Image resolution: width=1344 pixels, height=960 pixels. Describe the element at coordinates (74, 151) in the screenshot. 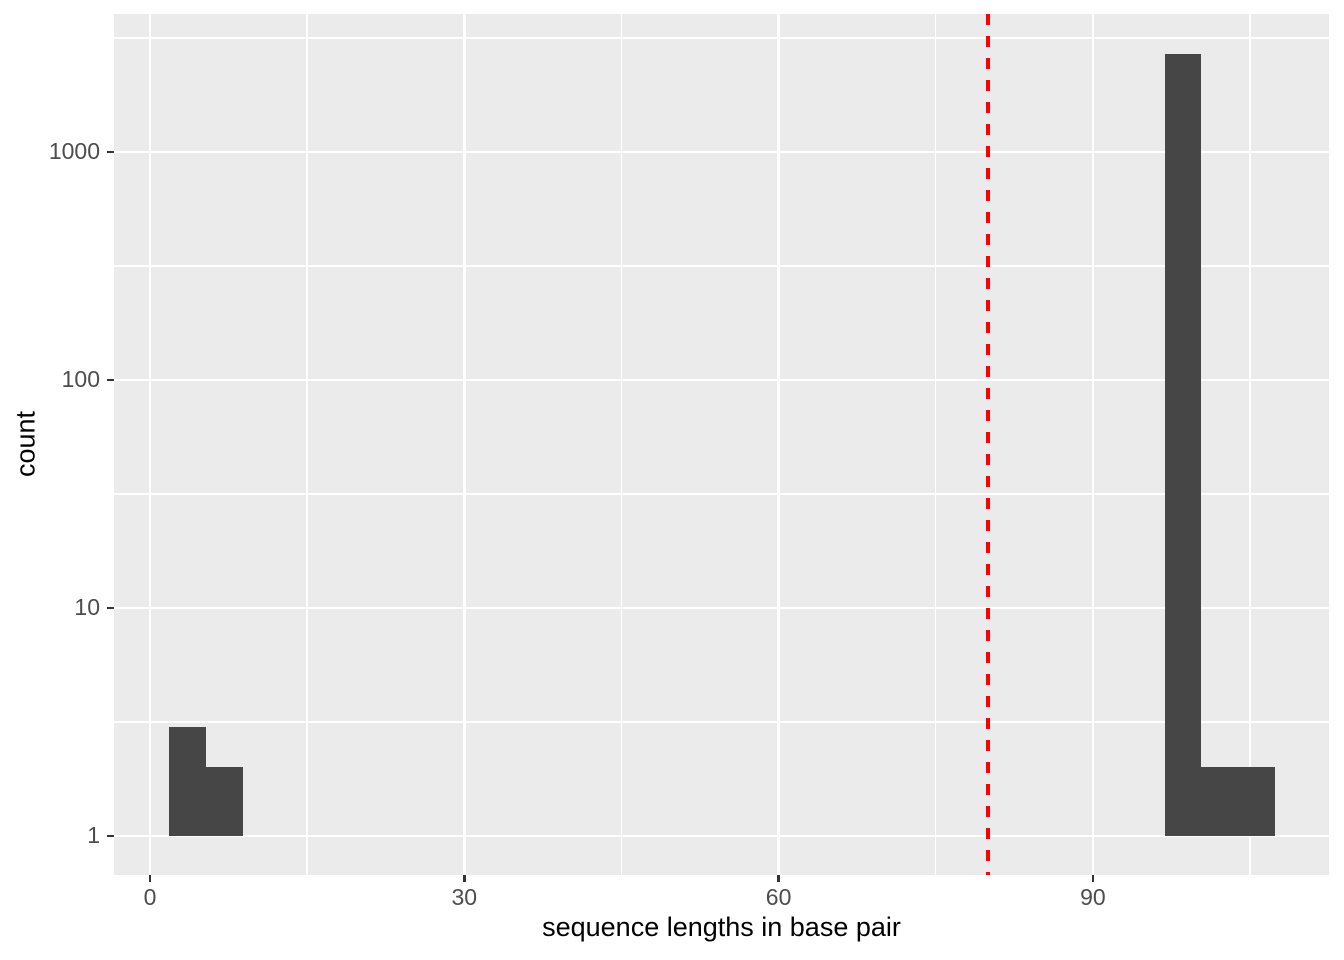

I see `y-axis-tick-label: 1000` at that location.